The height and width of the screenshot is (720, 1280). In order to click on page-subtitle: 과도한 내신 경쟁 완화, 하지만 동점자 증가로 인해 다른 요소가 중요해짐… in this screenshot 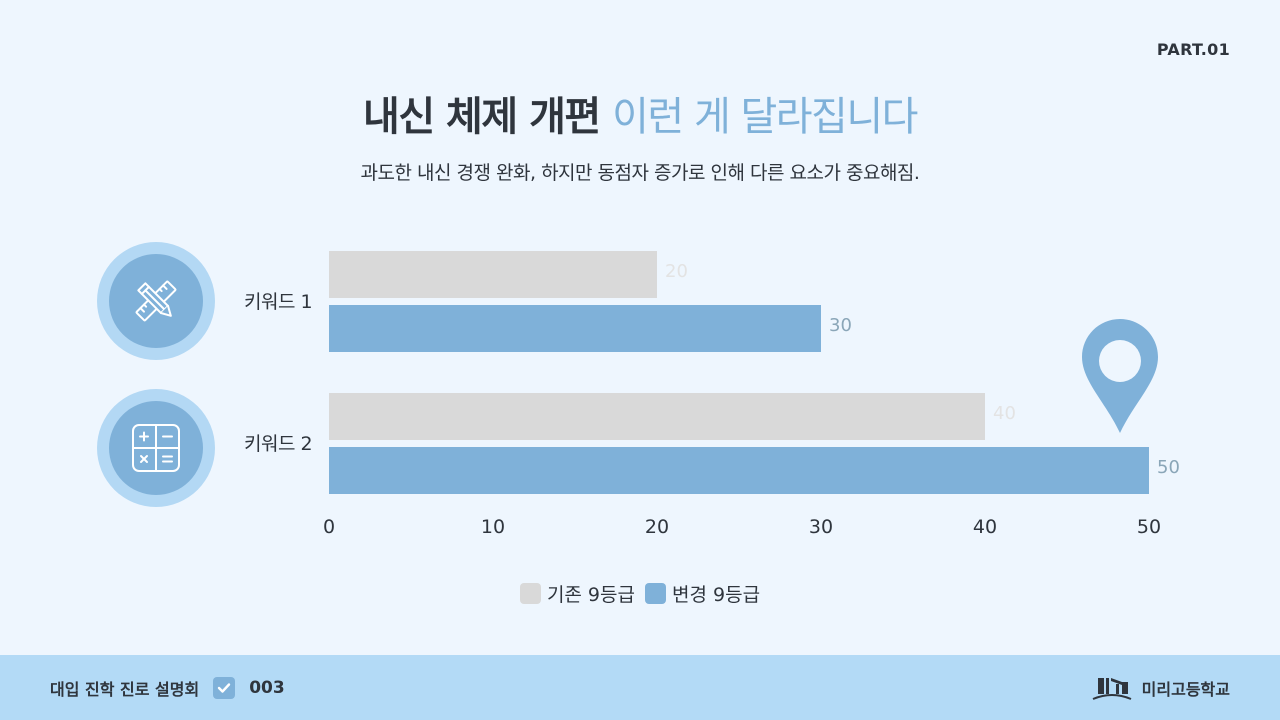, I will do `click(640, 173)`.